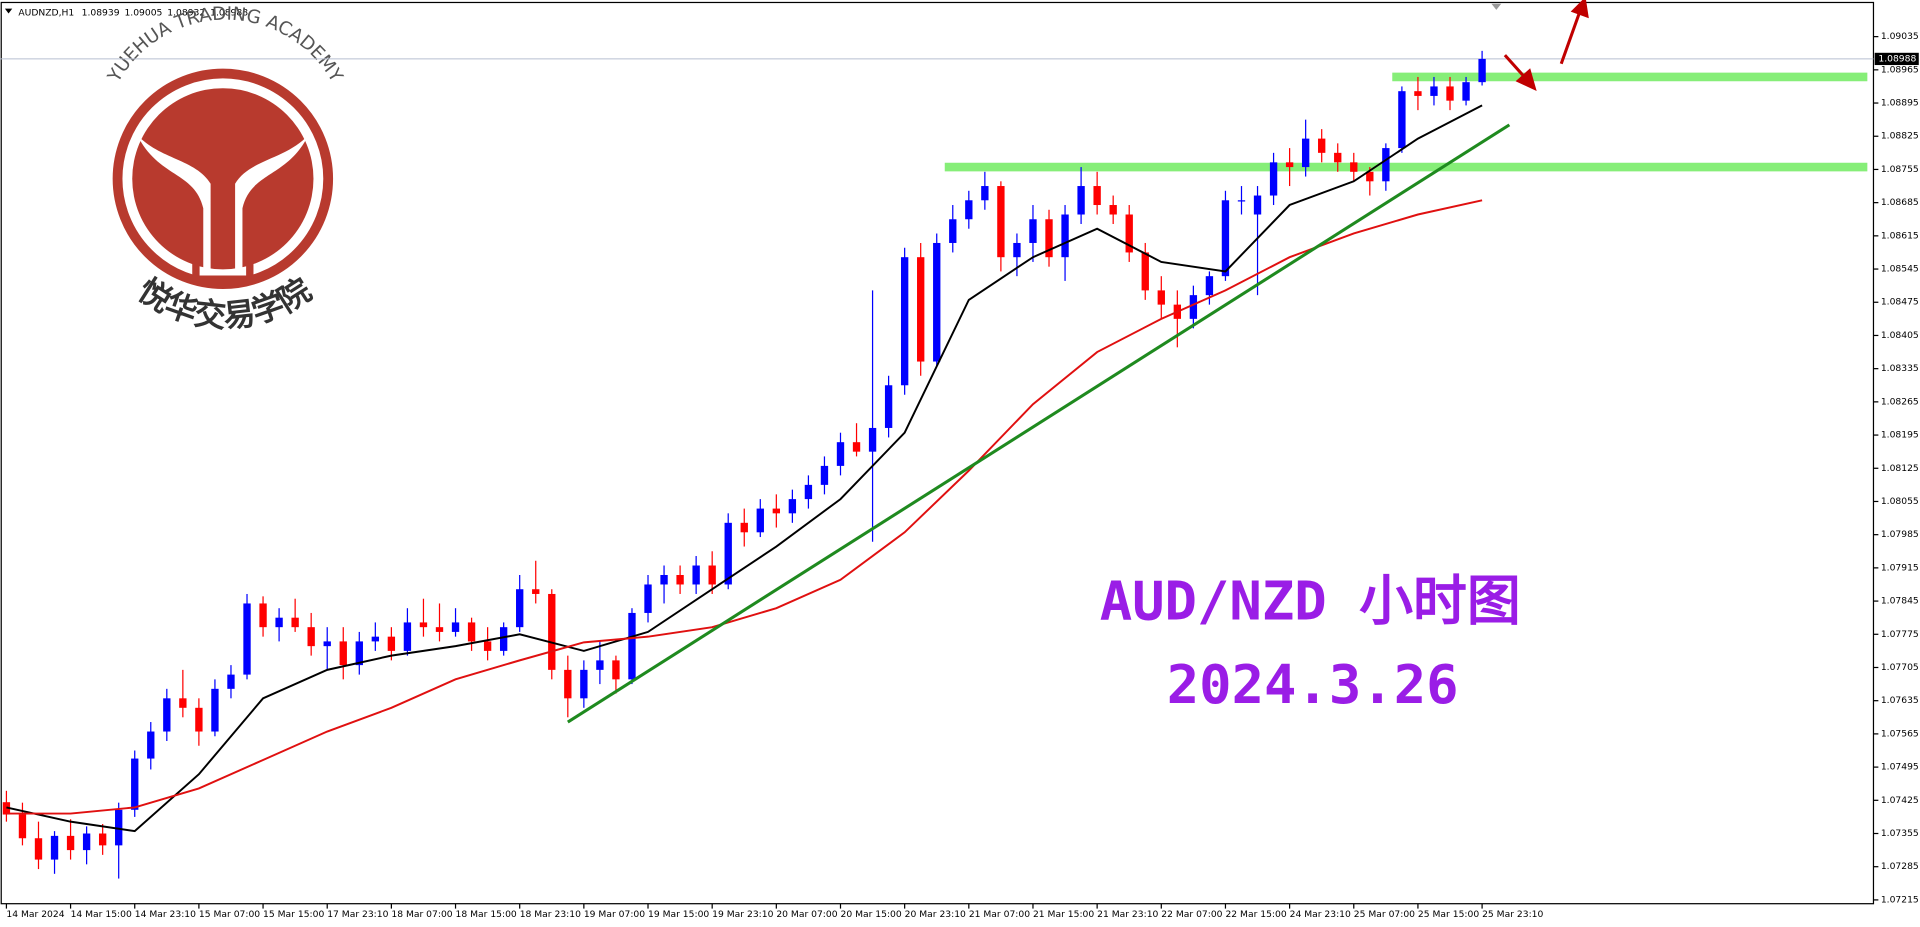 The height and width of the screenshot is (927, 1920). What do you see at coordinates (1191, 914) in the screenshot?
I see `x-tick-label: 22 Mar 07:00` at bounding box center [1191, 914].